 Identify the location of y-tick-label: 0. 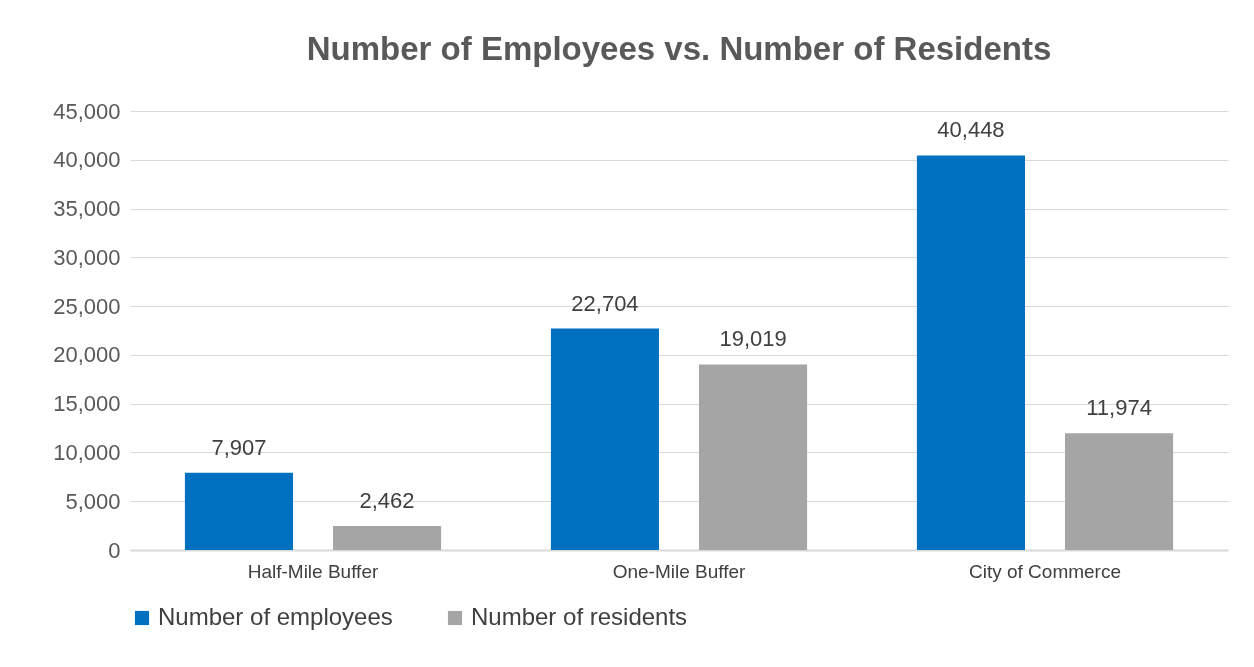
(114, 550).